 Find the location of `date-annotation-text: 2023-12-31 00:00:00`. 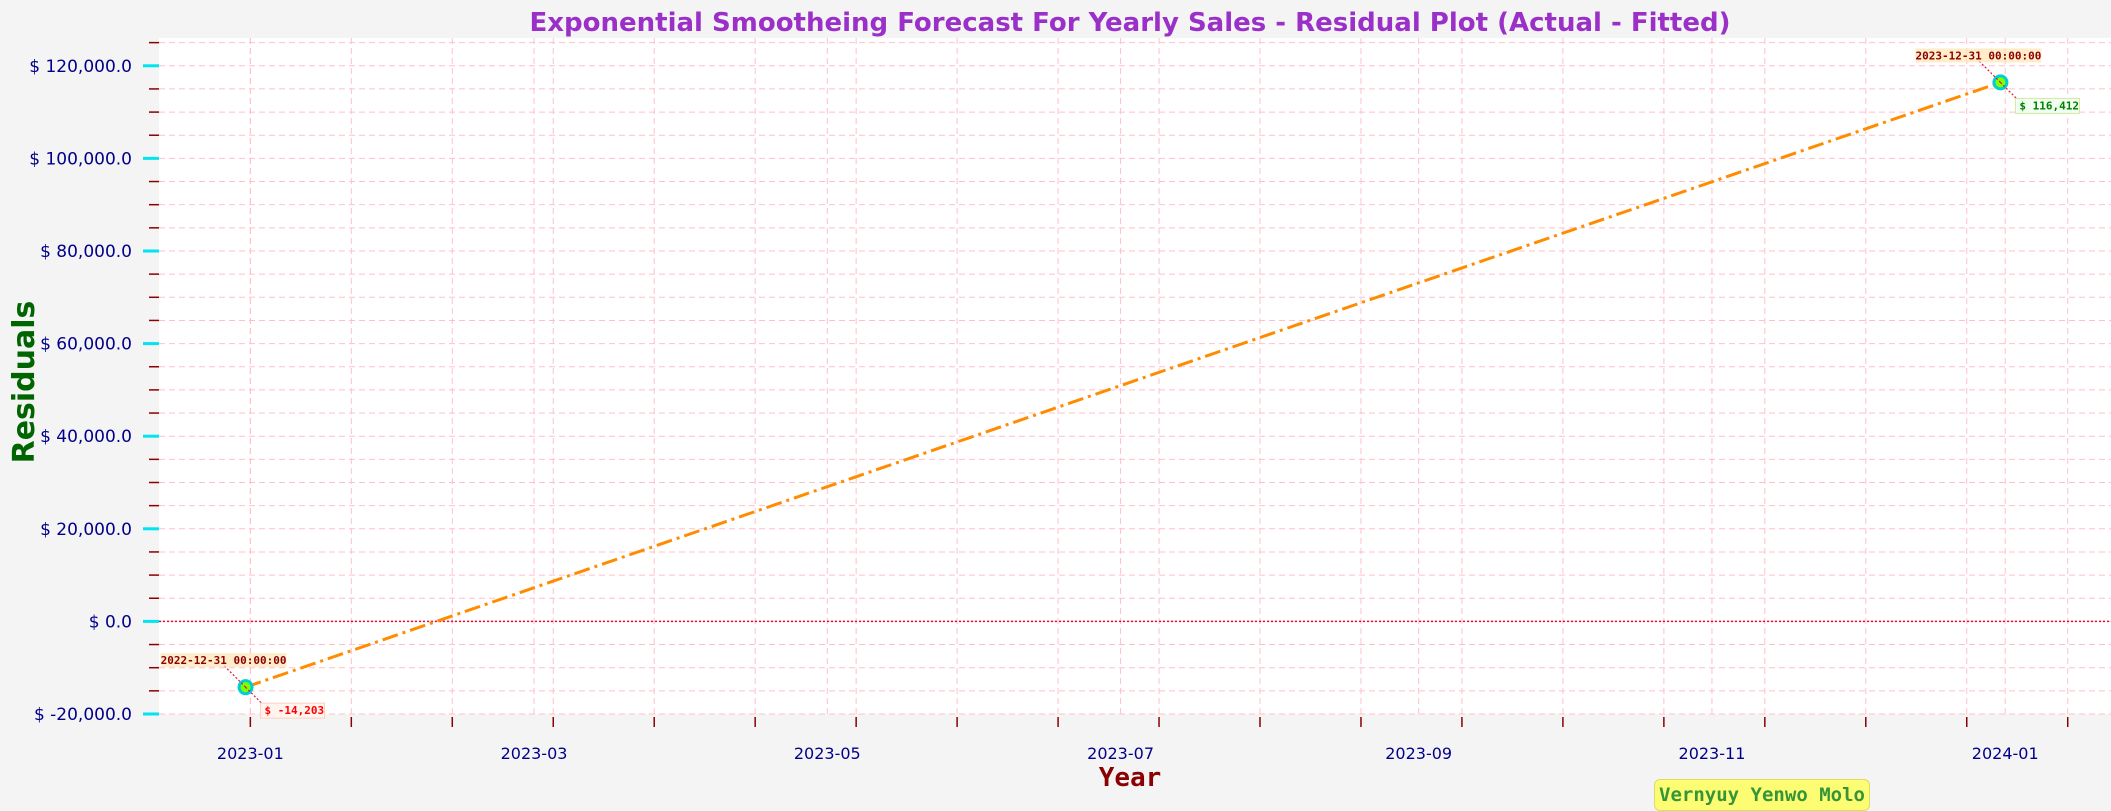

date-annotation-text: 2023-12-31 00:00:00 is located at coordinates (1978, 55).